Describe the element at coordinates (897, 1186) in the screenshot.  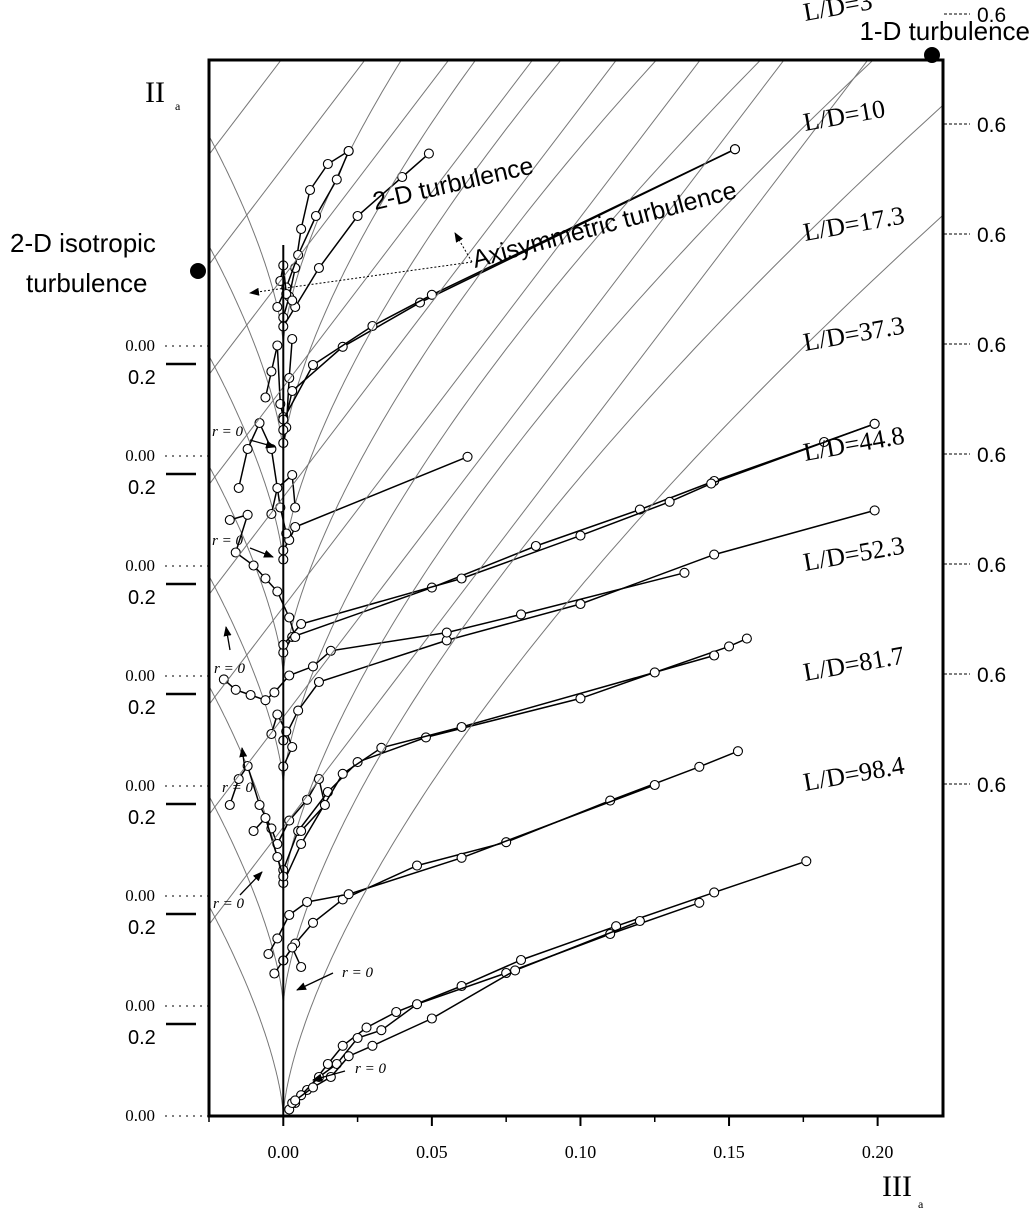
I see `x-axis-title: III` at that location.